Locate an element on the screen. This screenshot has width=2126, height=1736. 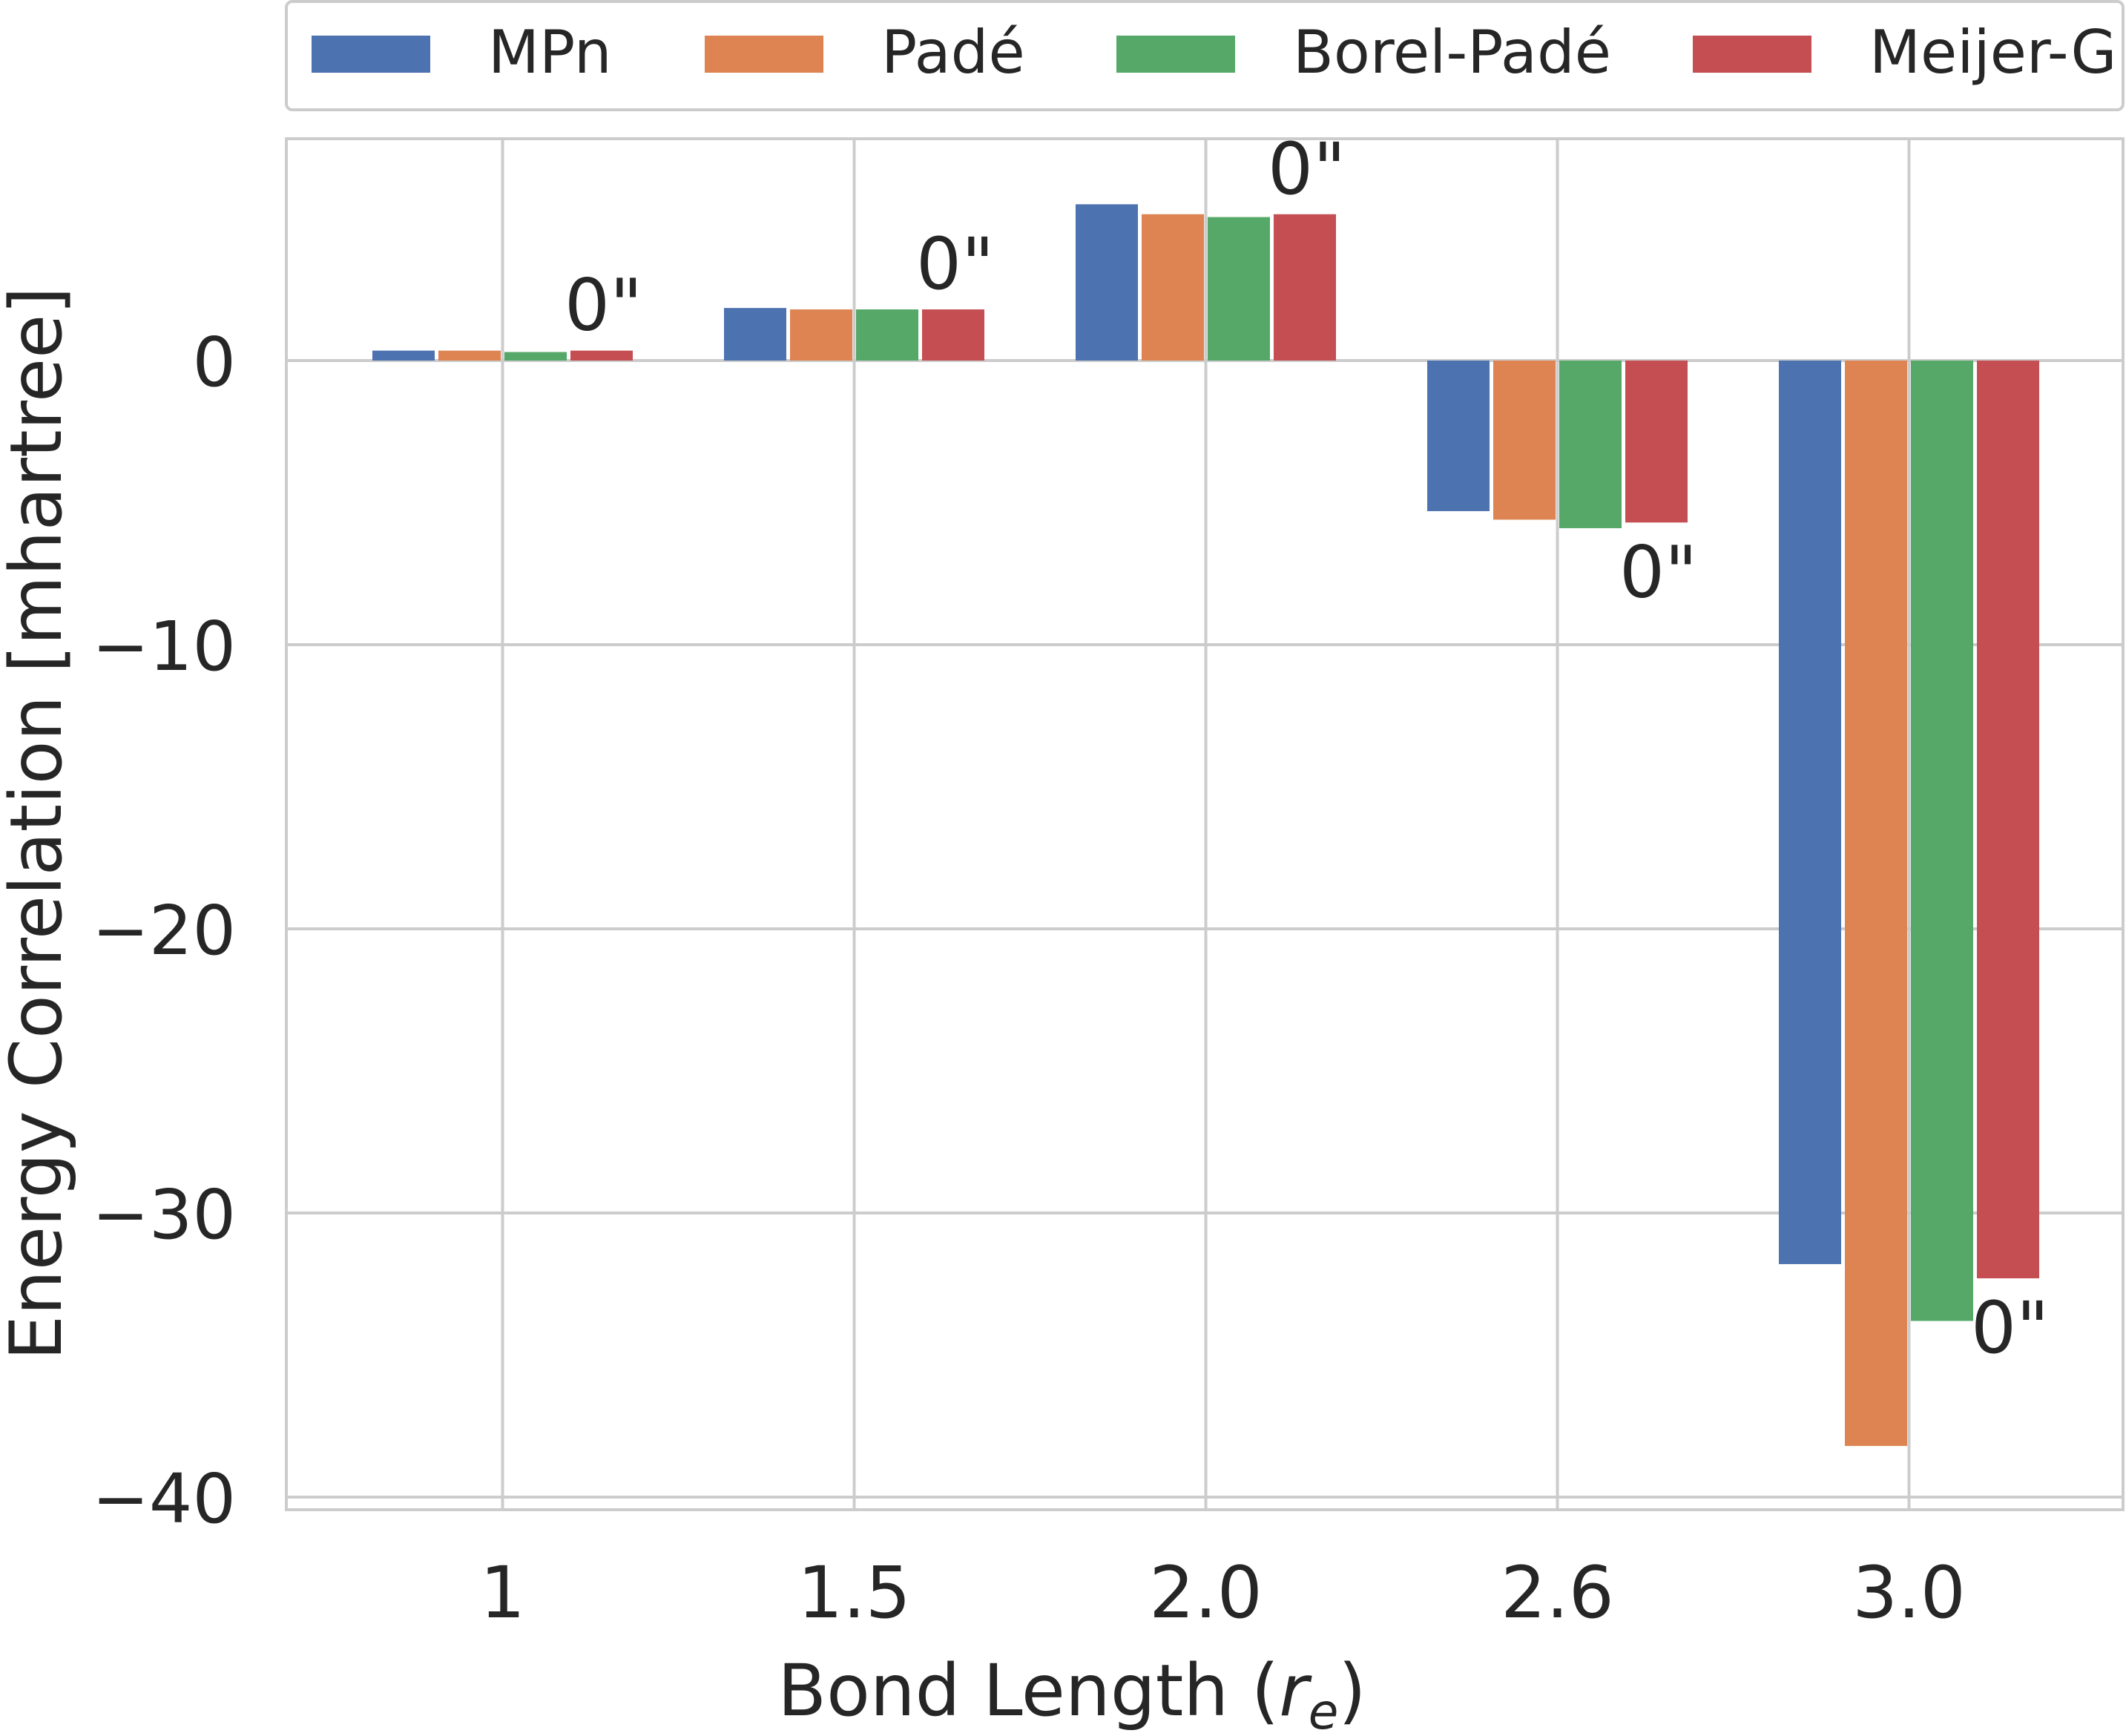
x-axis-label: Bond Length (re) is located at coordinates (1071, 1692).